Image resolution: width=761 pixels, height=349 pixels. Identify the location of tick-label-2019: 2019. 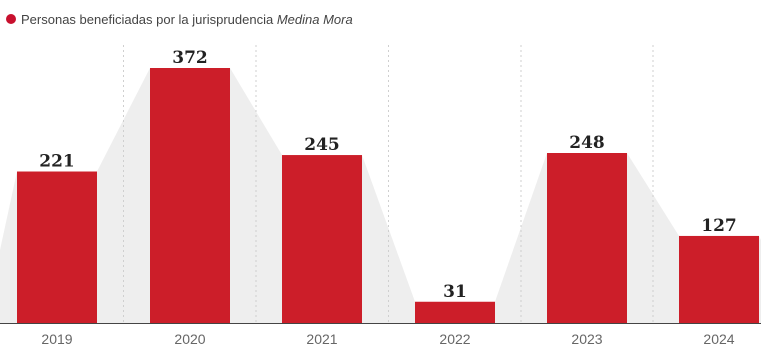
(56, 339).